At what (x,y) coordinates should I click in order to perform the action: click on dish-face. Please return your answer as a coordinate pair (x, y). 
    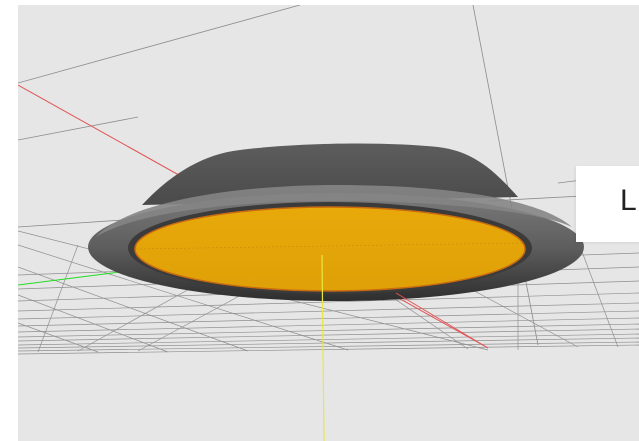
    Looking at the image, I should click on (330, 249).